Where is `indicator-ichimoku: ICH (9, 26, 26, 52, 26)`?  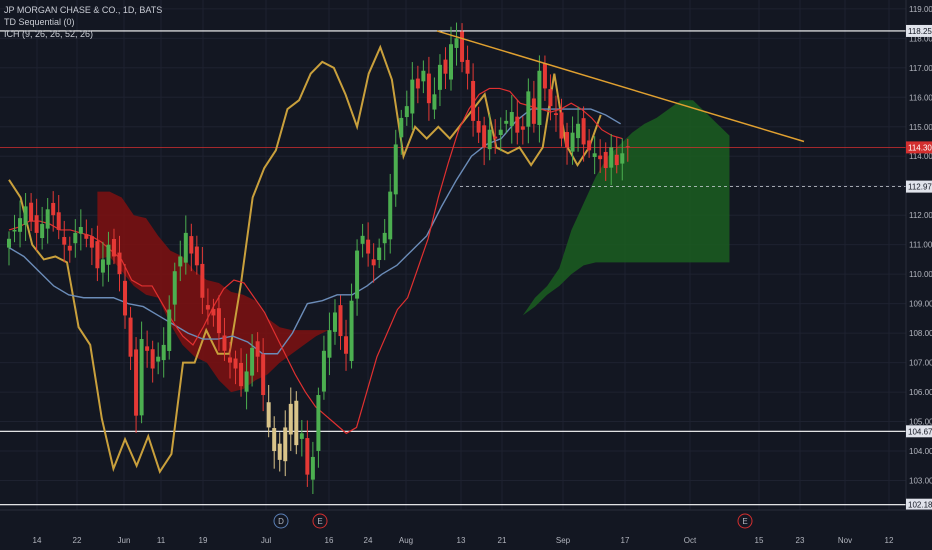
indicator-ichimoku: ICH (9, 26, 26, 52, 26) is located at coordinates (49, 34).